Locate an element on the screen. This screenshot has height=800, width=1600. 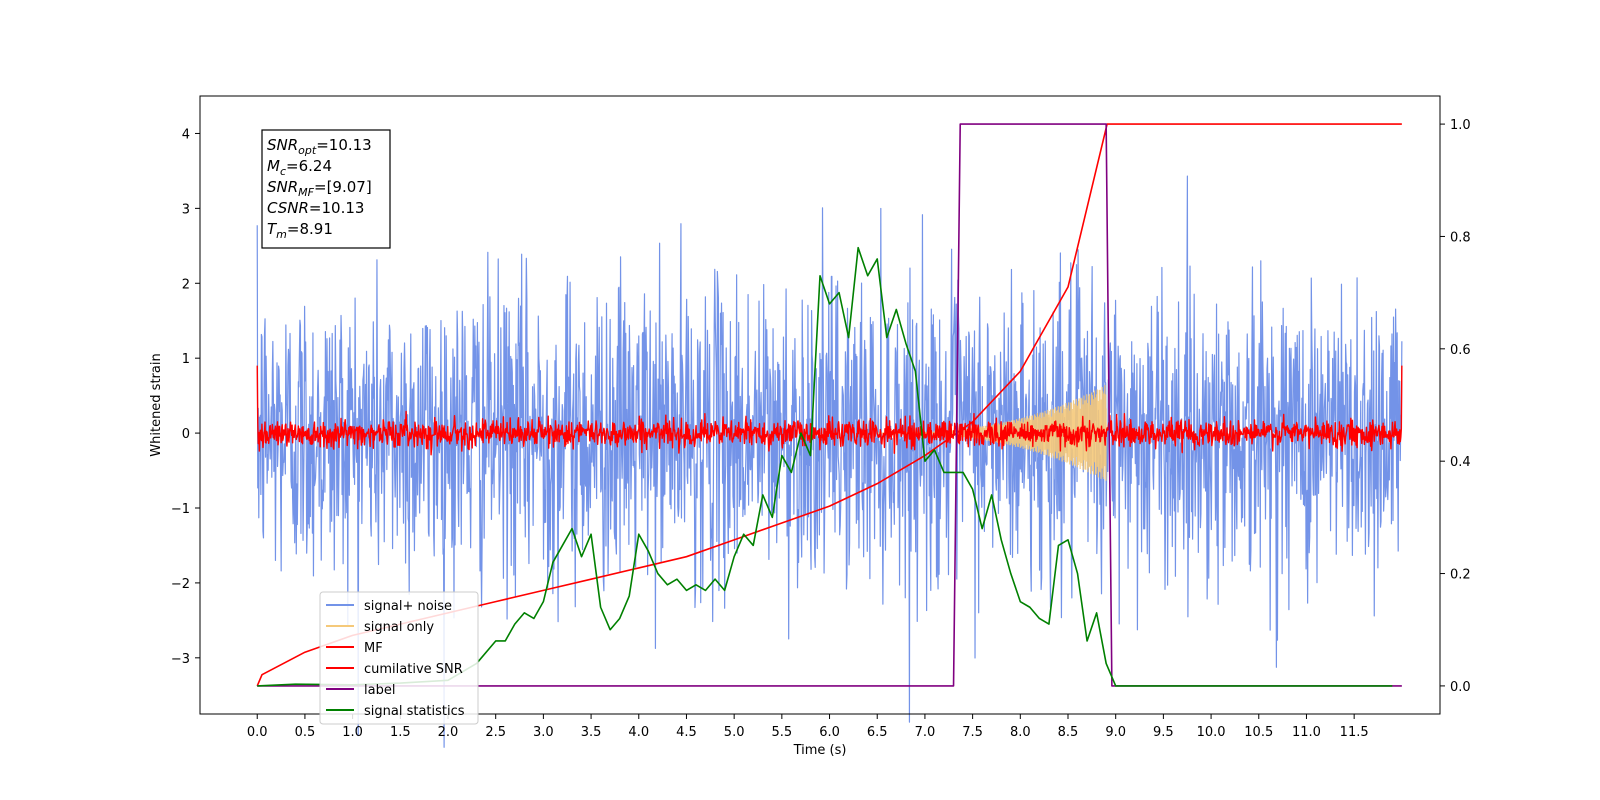
y-tick-label: −3 is located at coordinates (180, 659).